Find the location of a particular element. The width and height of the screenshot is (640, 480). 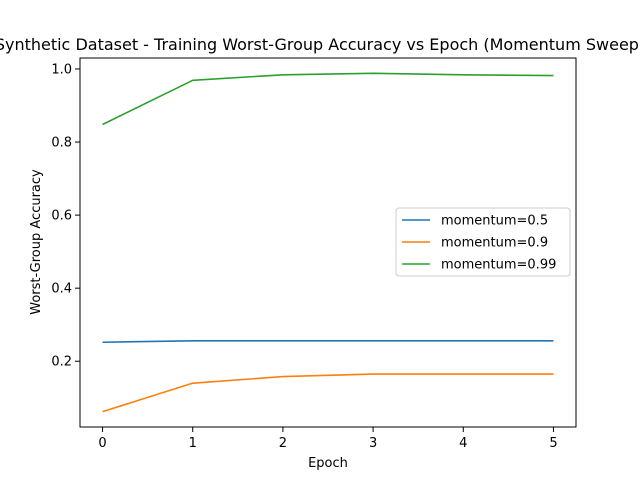

x-tick-label: 4 is located at coordinates (463, 443).